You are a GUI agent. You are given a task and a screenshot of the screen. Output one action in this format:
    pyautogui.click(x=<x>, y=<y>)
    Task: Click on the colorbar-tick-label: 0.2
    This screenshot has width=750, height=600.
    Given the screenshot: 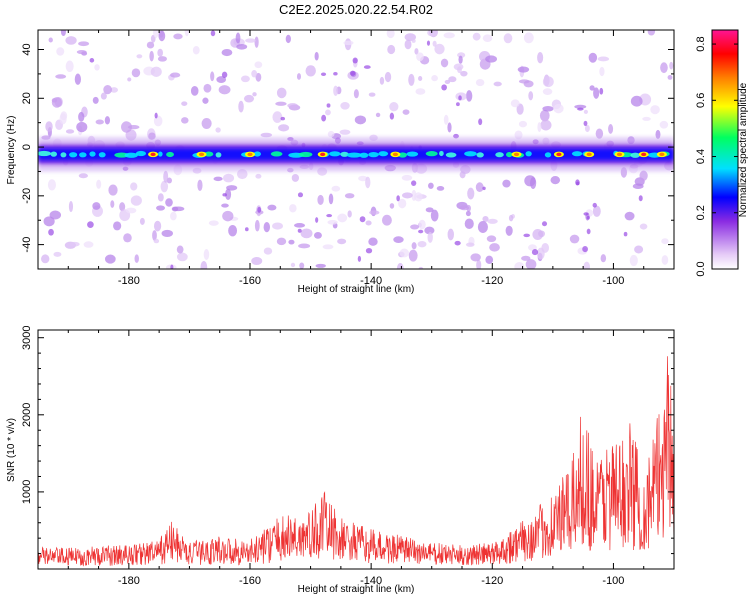 What is the action you would take?
    pyautogui.click(x=701, y=212)
    